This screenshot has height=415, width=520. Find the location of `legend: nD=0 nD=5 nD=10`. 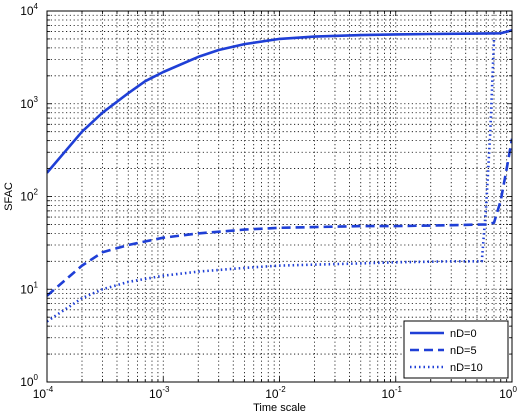

legend: nD=0 nD=5 nD=10 is located at coordinates (456, 349).